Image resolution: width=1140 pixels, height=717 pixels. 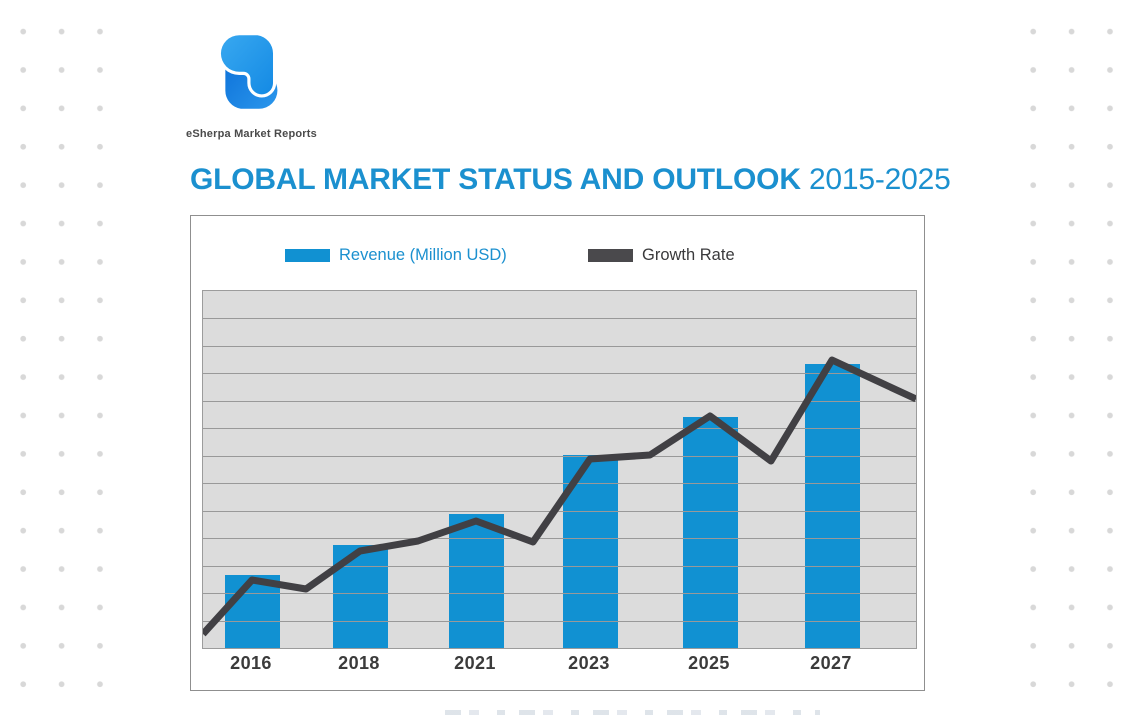 I want to click on dot-pattern-left, so click(x=59, y=358).